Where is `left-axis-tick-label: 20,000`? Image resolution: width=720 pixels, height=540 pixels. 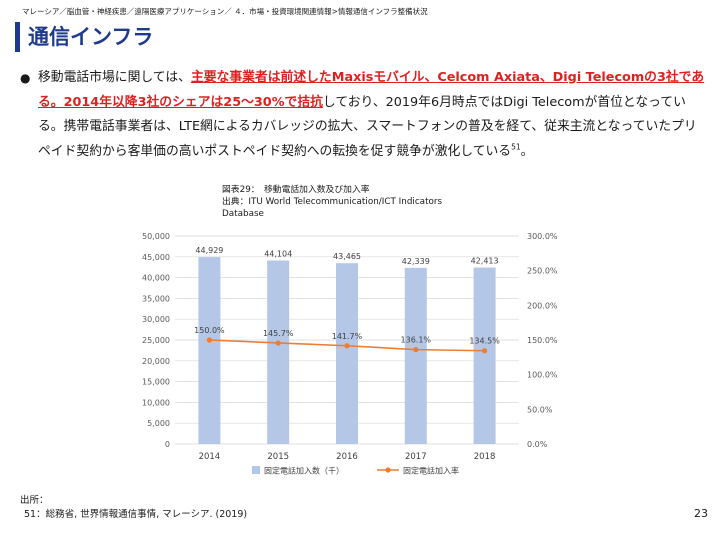
left-axis-tick-label: 20,000 is located at coordinates (156, 361).